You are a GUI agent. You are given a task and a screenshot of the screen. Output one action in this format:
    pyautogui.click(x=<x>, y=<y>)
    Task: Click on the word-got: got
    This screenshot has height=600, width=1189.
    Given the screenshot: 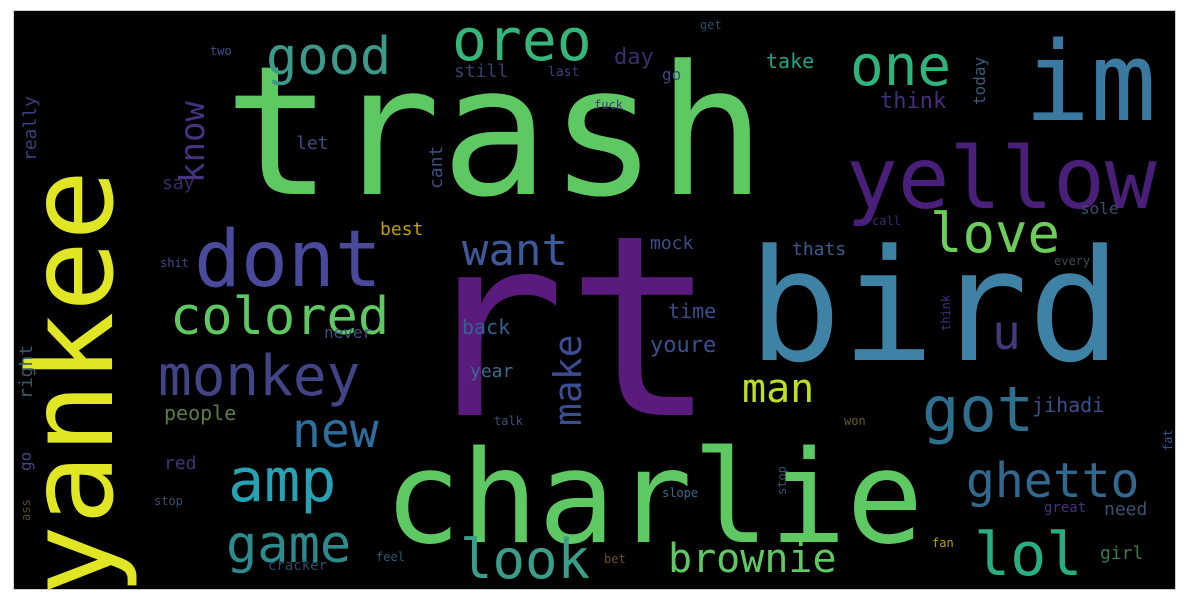 What is the action you would take?
    pyautogui.click(x=978, y=409)
    